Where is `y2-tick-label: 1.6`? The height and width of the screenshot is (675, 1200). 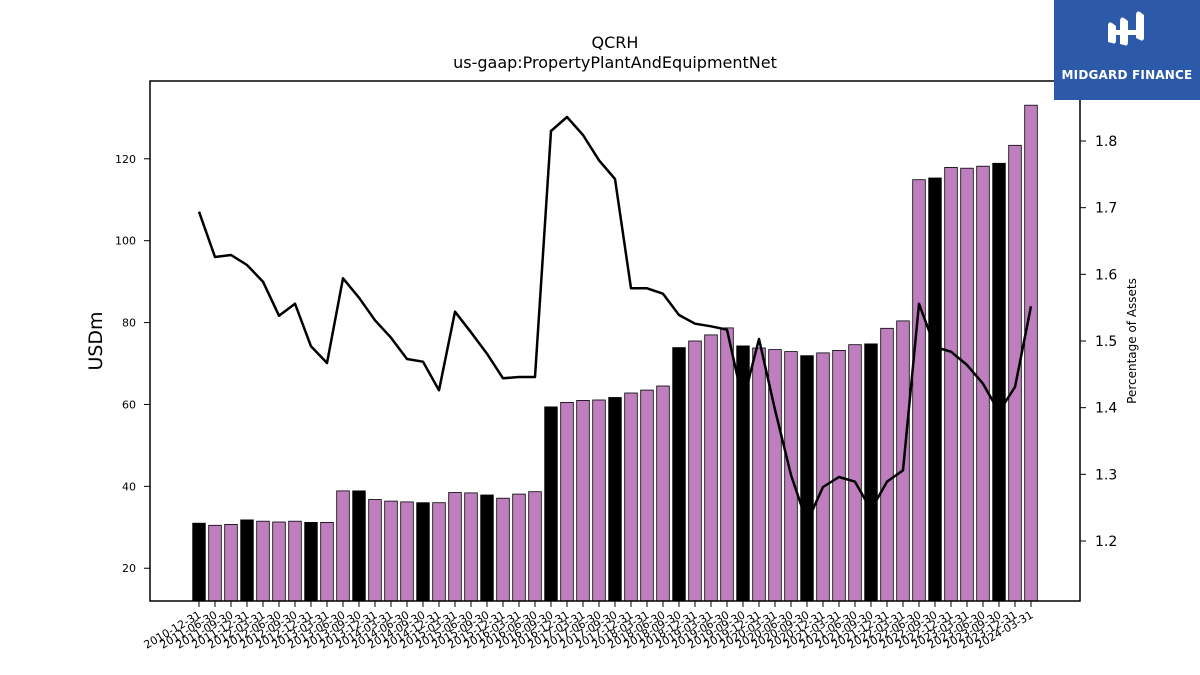 y2-tick-label: 1.6 is located at coordinates (1106, 275).